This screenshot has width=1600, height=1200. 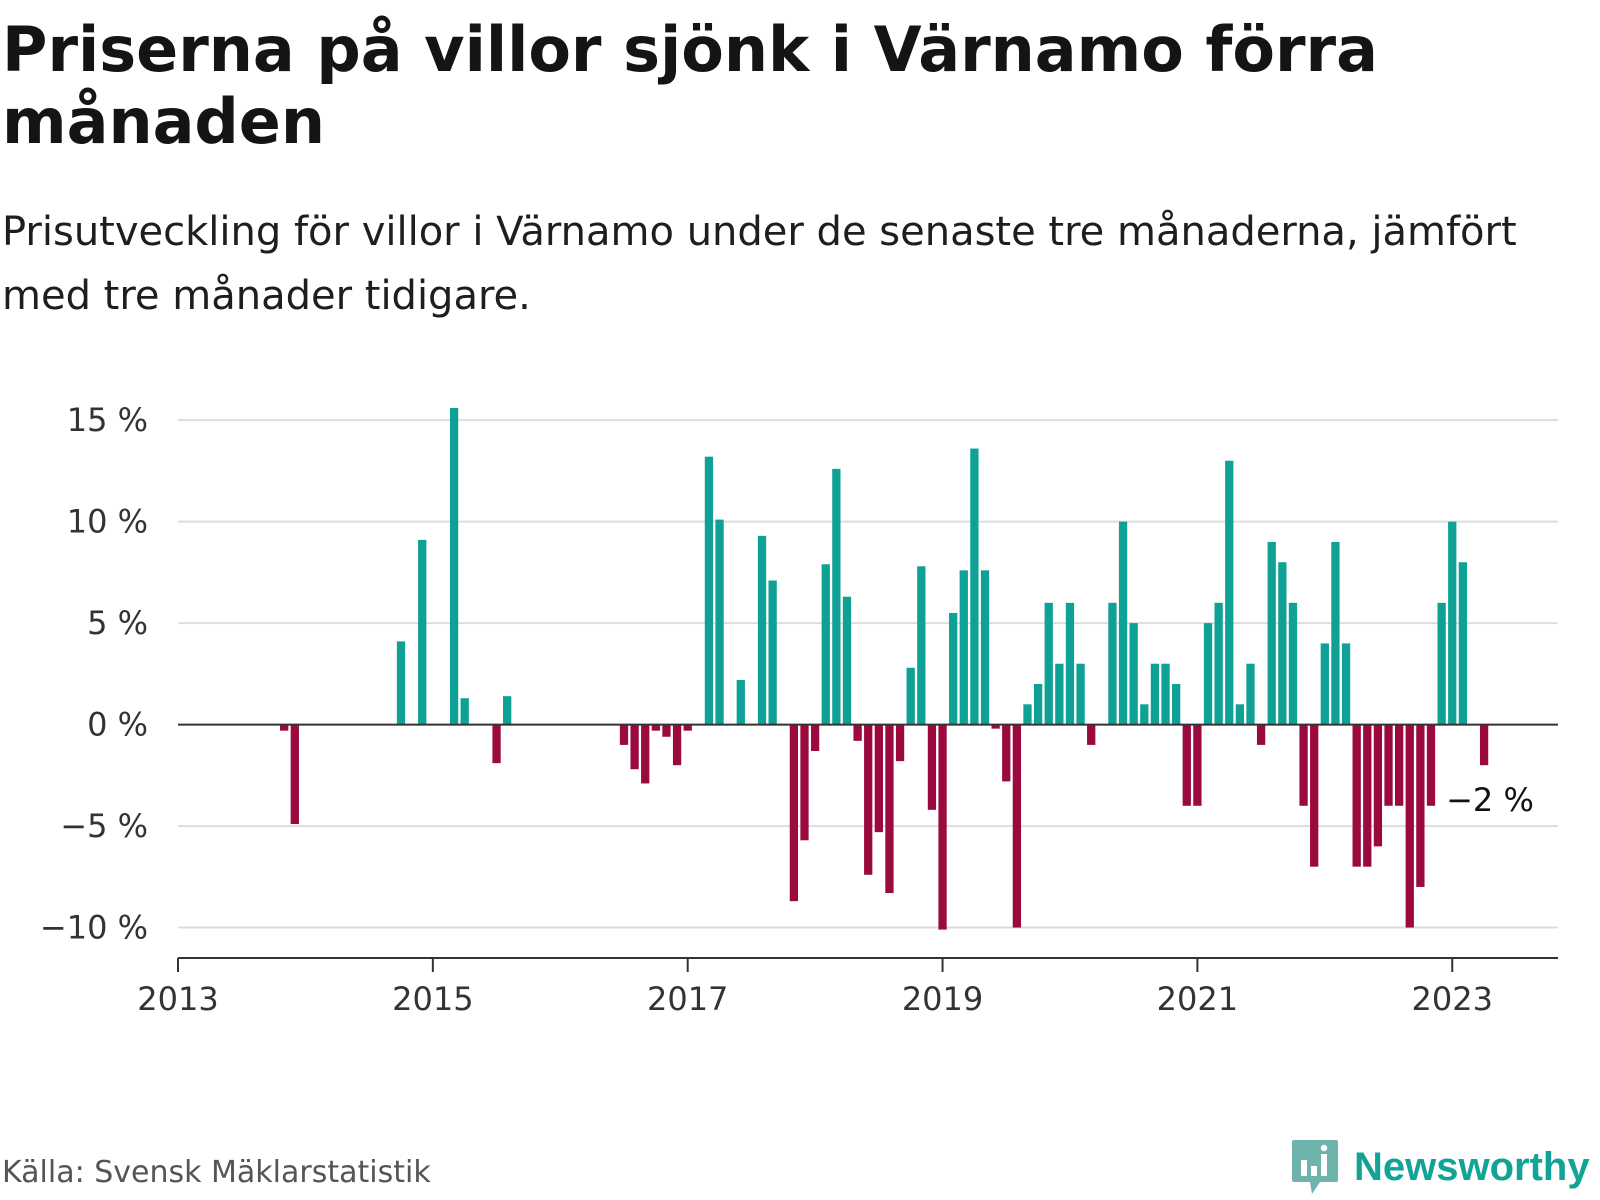 I want to click on x-tick-label: 2017, so click(x=687, y=999).